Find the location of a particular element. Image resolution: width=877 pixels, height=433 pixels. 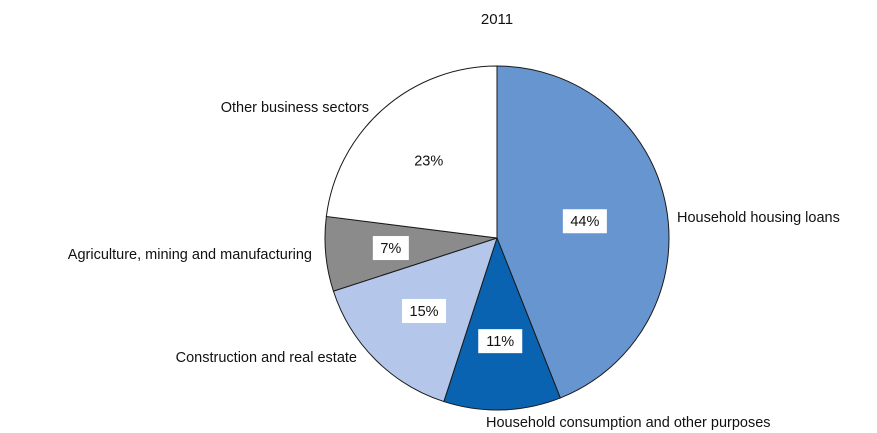

percent-label: 15% is located at coordinates (424, 310).